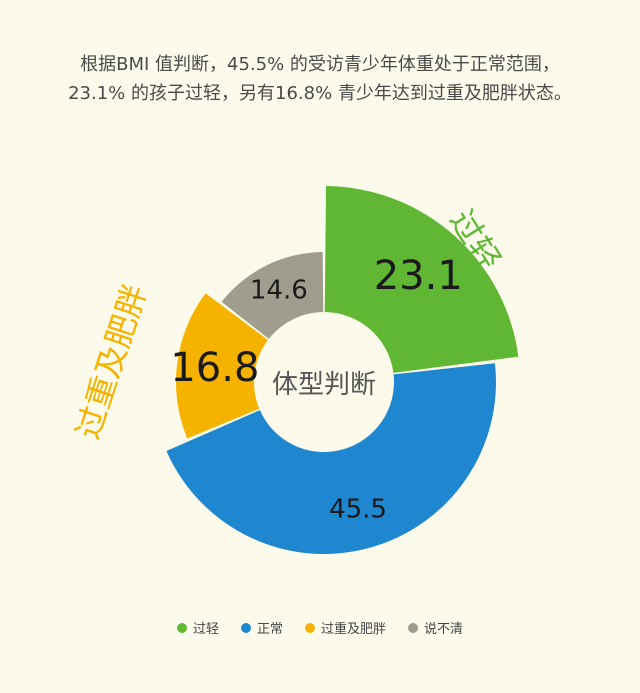 The image size is (640, 693). Describe the element at coordinates (354, 629) in the screenshot. I see `legend-label-2: 过重及肥胖` at that location.